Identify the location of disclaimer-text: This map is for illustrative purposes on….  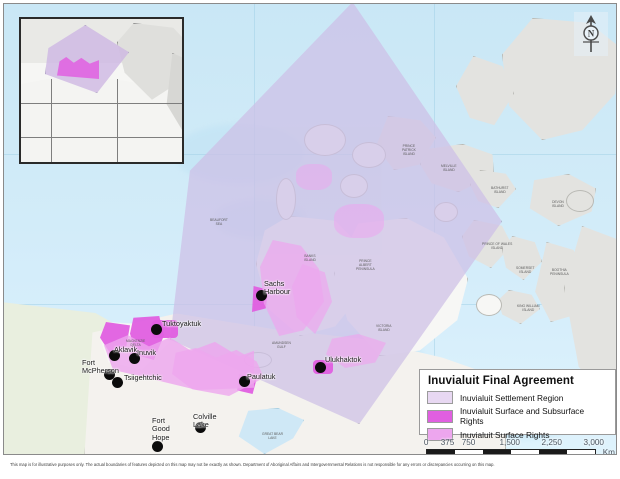
(252, 464).